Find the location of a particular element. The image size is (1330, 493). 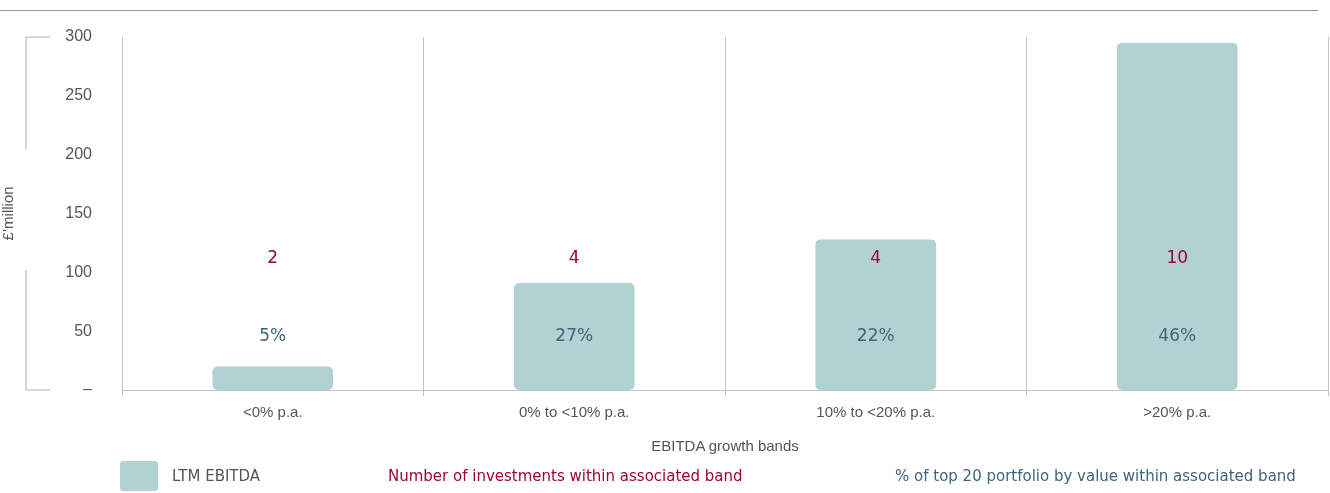

x-tick-label: >20% p.a. is located at coordinates (1177, 412).